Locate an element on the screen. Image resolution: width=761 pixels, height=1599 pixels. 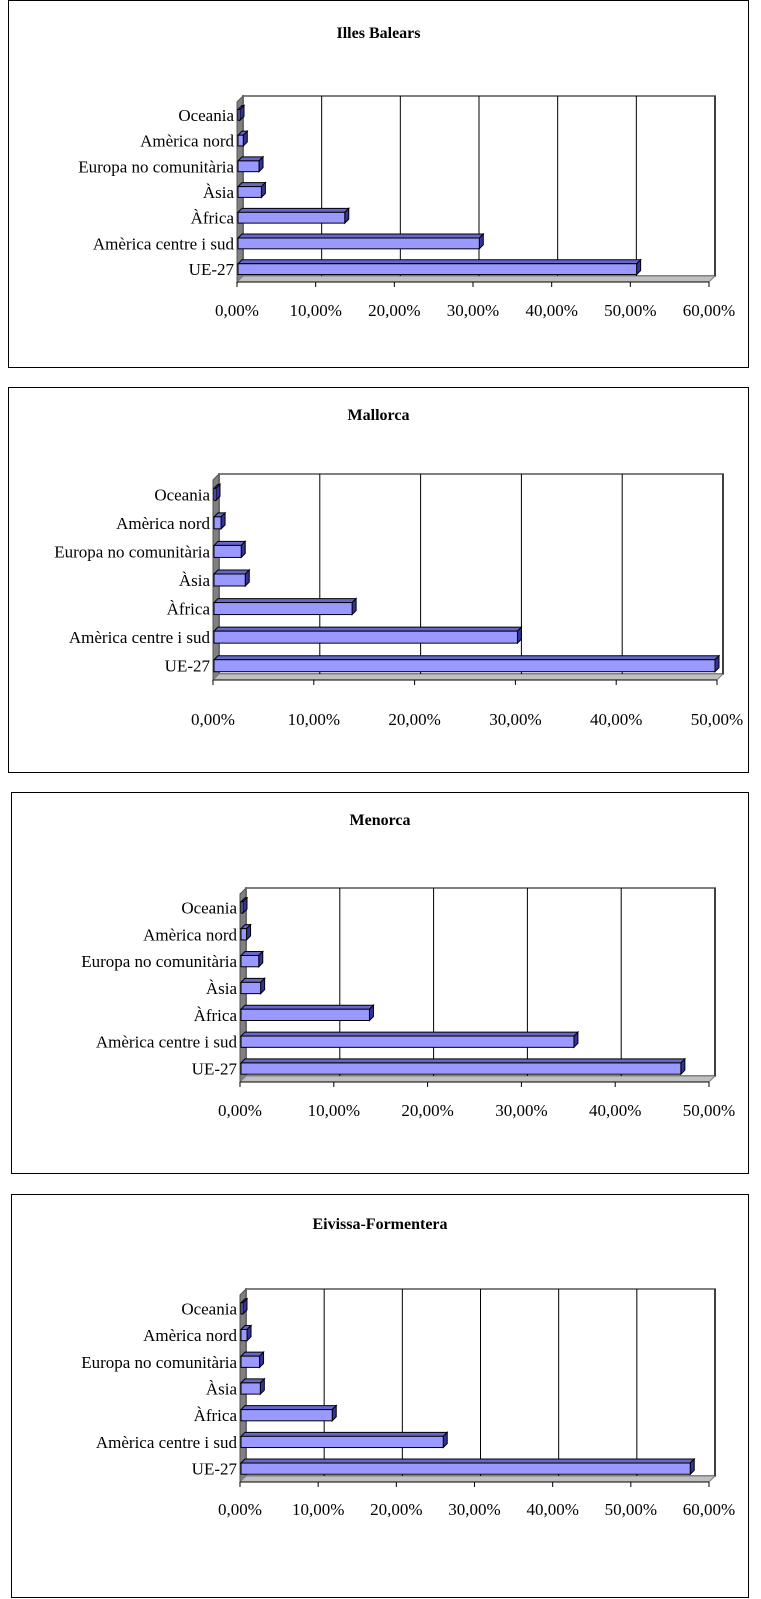
chart-title: Illes Balears is located at coordinates (379, 33).